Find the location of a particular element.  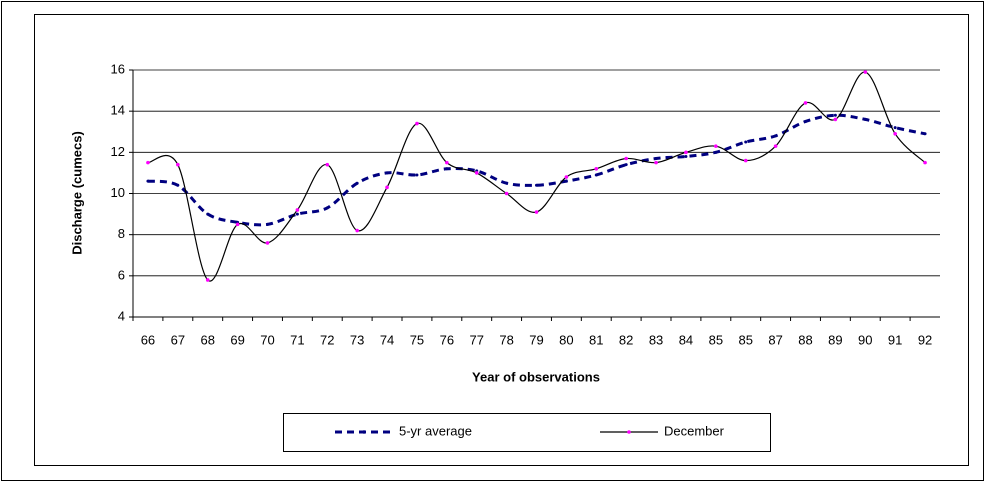

x-tick-label: 78 is located at coordinates (506, 339).